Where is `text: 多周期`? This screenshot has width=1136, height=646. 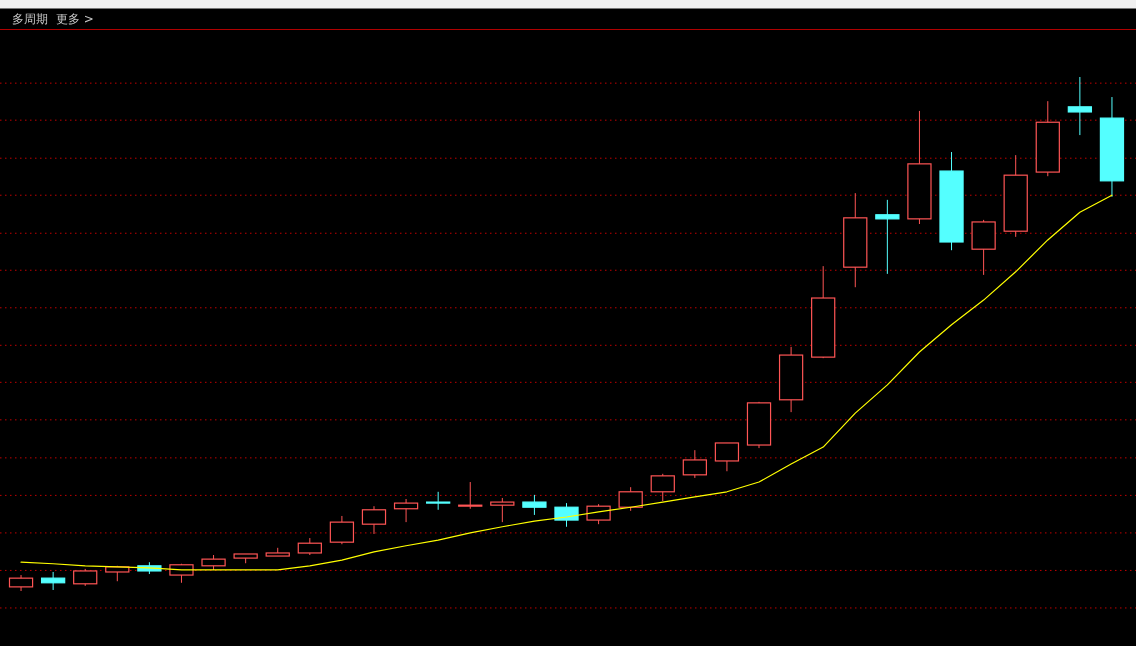 text: 多周期 is located at coordinates (30, 19).